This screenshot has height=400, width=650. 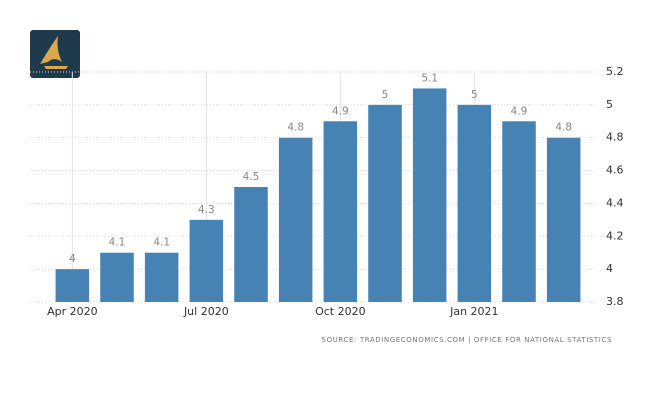 What do you see at coordinates (72, 259) in the screenshot?
I see `value-label: 4` at bounding box center [72, 259].